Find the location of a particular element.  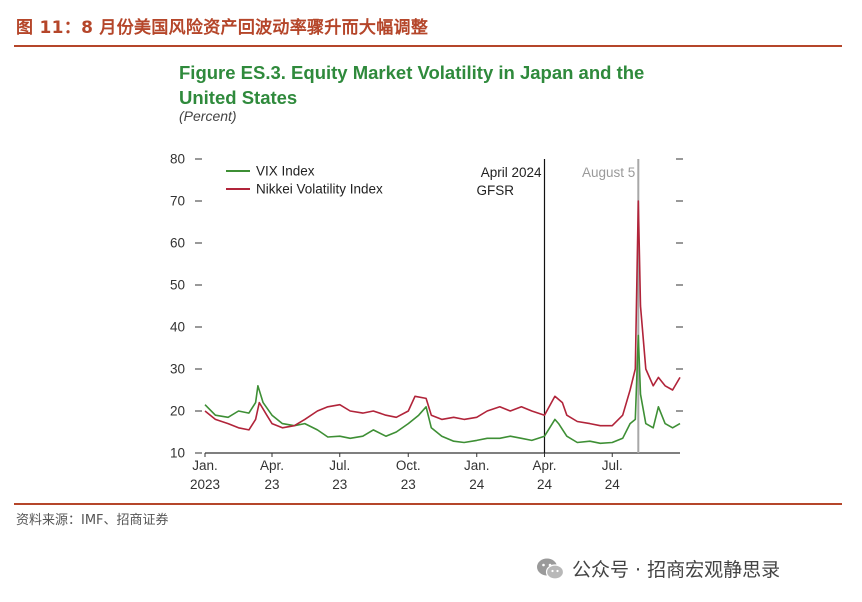

legend-label: Nikkei Volatility Index is located at coordinates (319, 189).